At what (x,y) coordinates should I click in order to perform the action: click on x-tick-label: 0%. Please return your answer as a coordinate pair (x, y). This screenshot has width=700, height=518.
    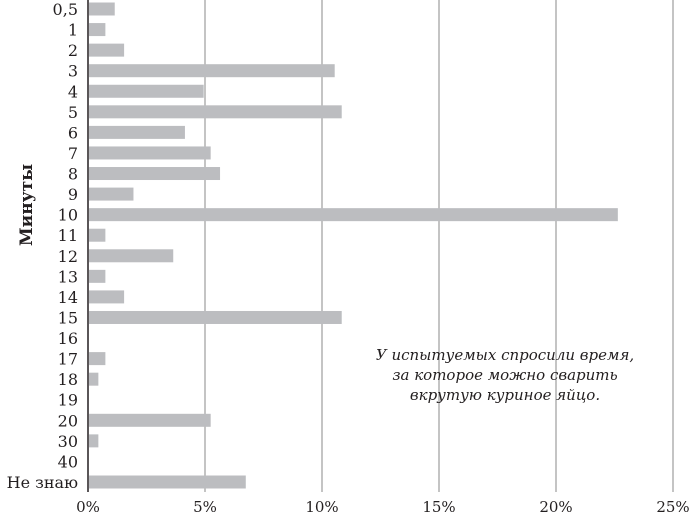
    Looking at the image, I should click on (88, 507).